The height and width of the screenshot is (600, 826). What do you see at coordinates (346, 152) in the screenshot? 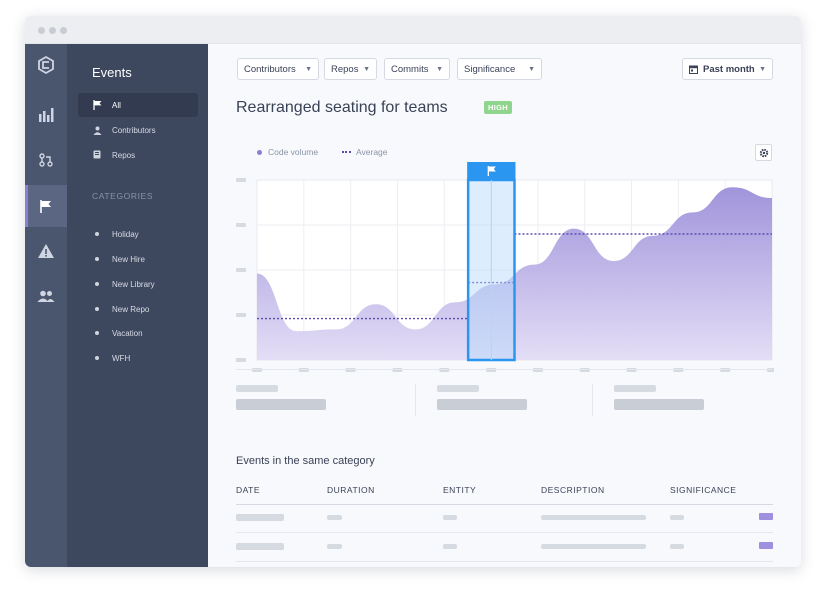
I see `legend-dashed-line-icon` at bounding box center [346, 152].